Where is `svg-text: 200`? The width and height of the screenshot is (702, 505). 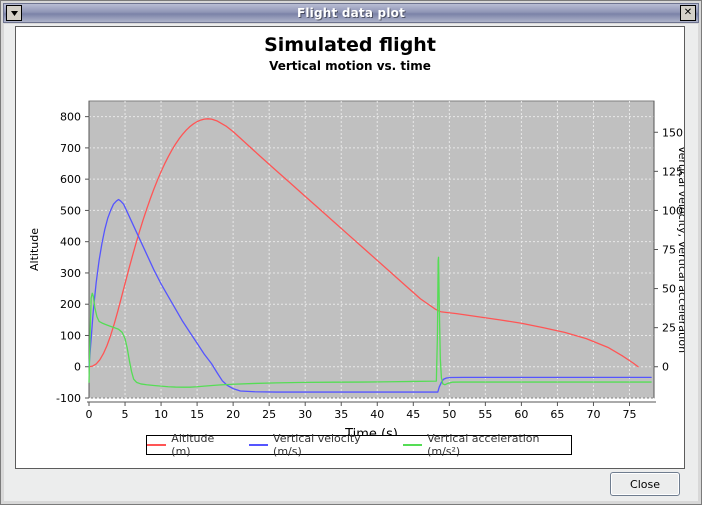 svg-text: 200 is located at coordinates (70, 304).